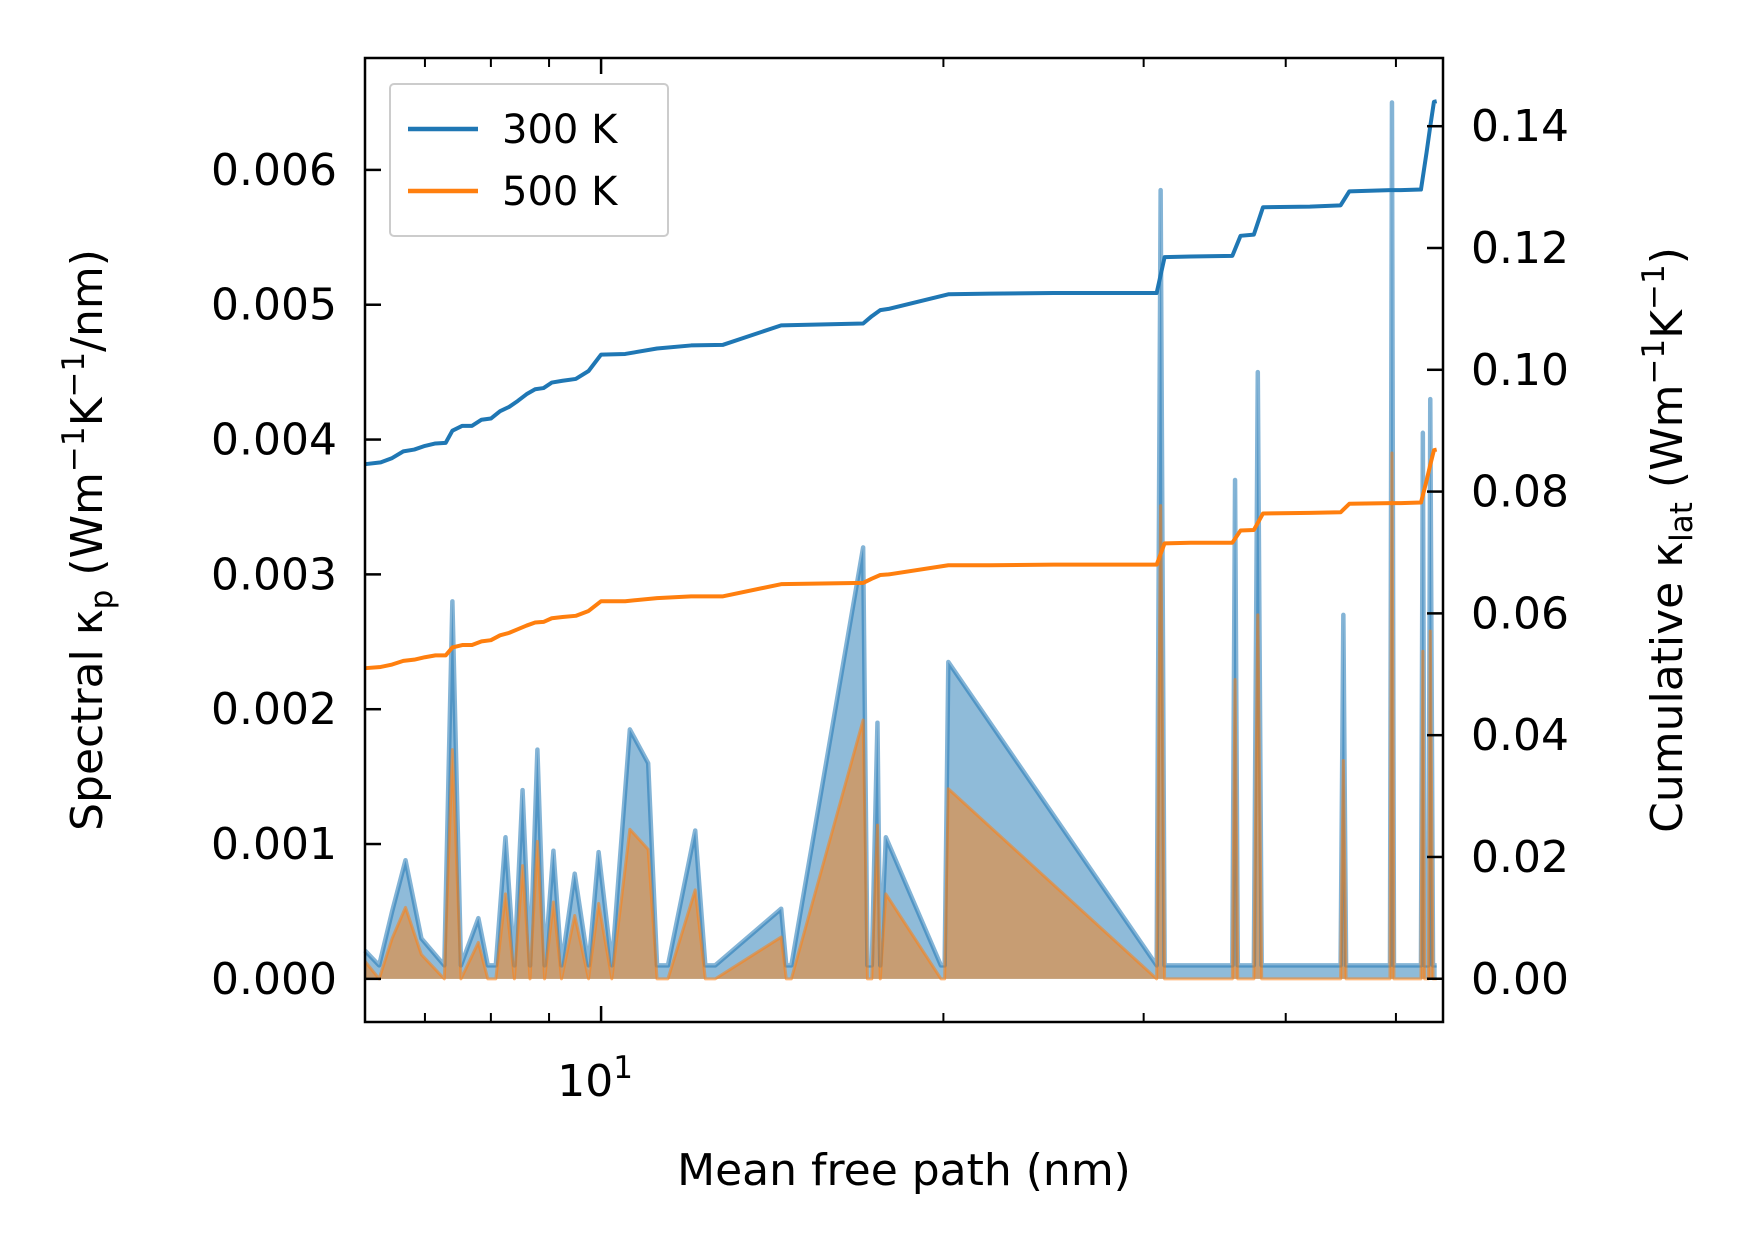  Describe the element at coordinates (274, 574) in the screenshot. I see `left-y-tick-label: 0.003` at that location.